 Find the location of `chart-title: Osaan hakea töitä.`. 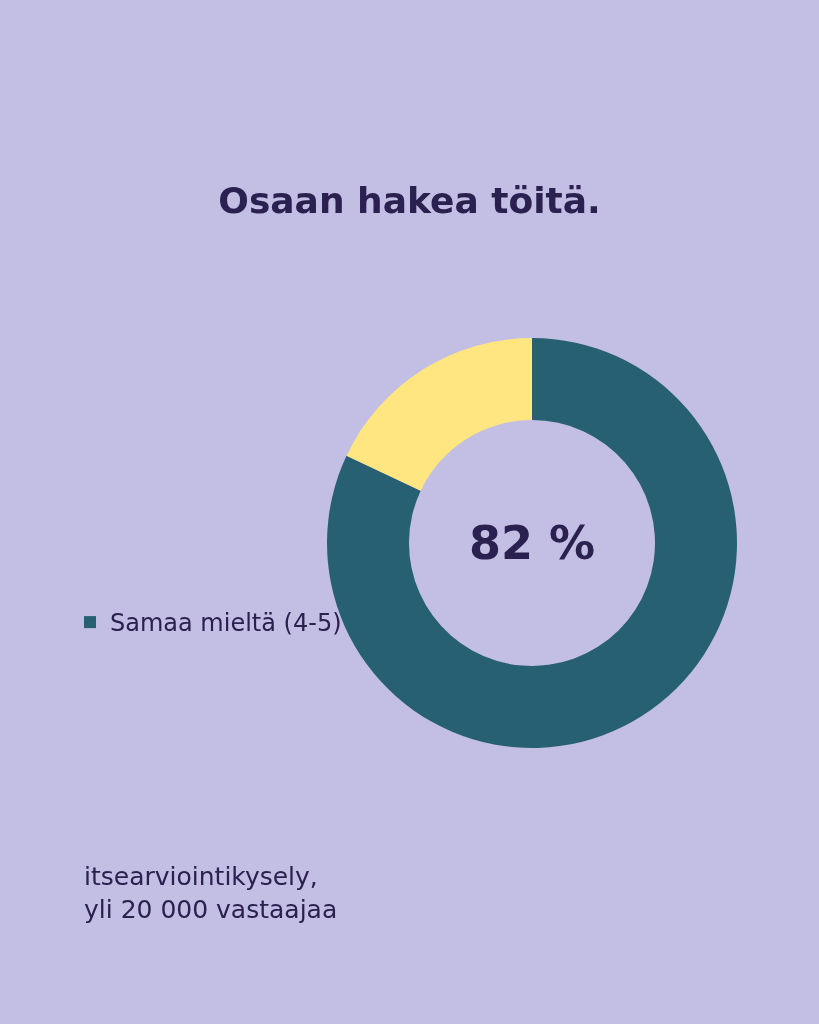

chart-title: Osaan hakea töitä. is located at coordinates (409, 200).